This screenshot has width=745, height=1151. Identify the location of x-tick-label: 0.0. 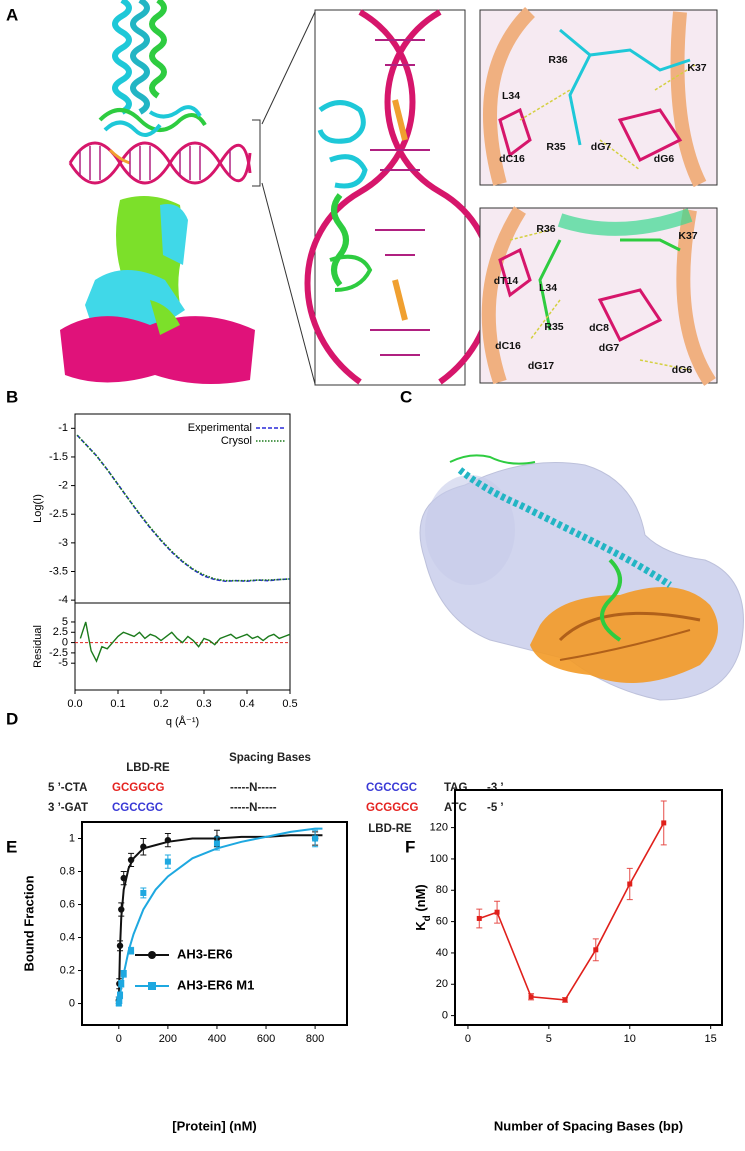
(74, 704).